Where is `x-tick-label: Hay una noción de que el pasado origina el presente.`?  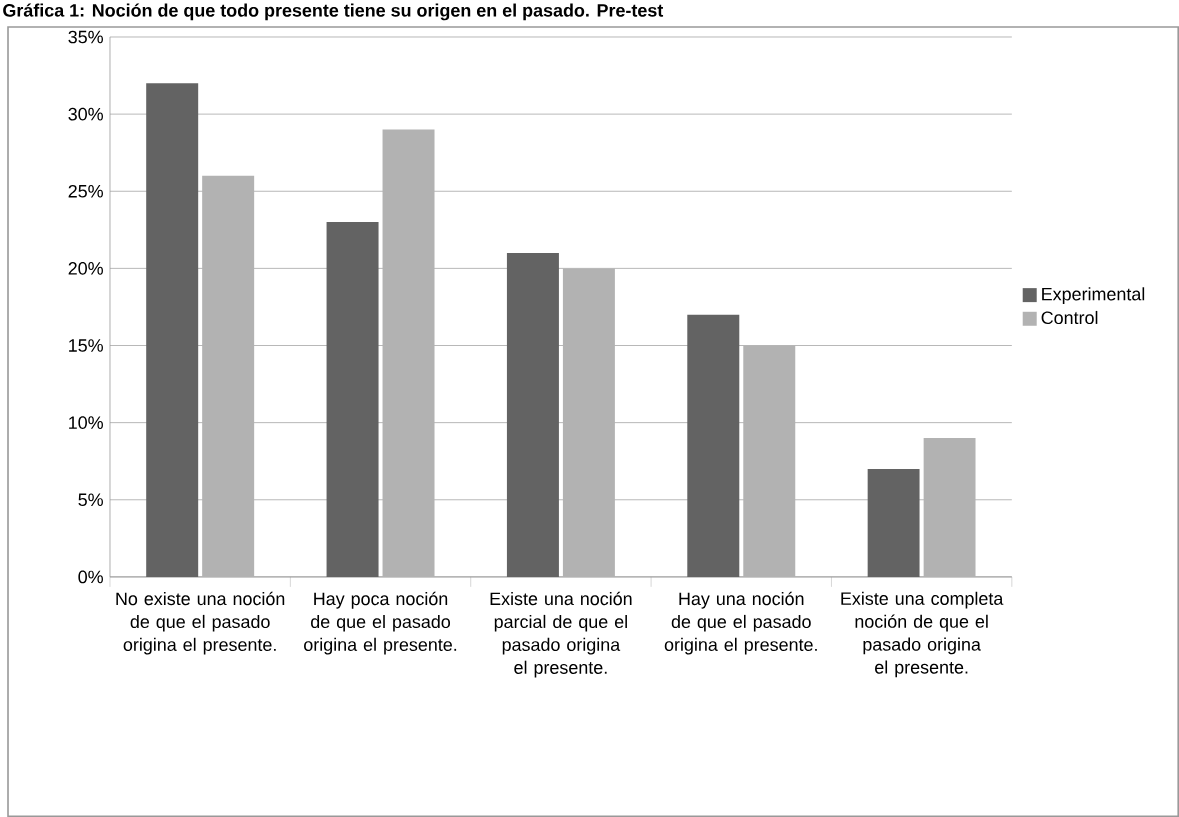
x-tick-label: Hay una noción de que el pasado origina el presente. is located at coordinates (740, 623).